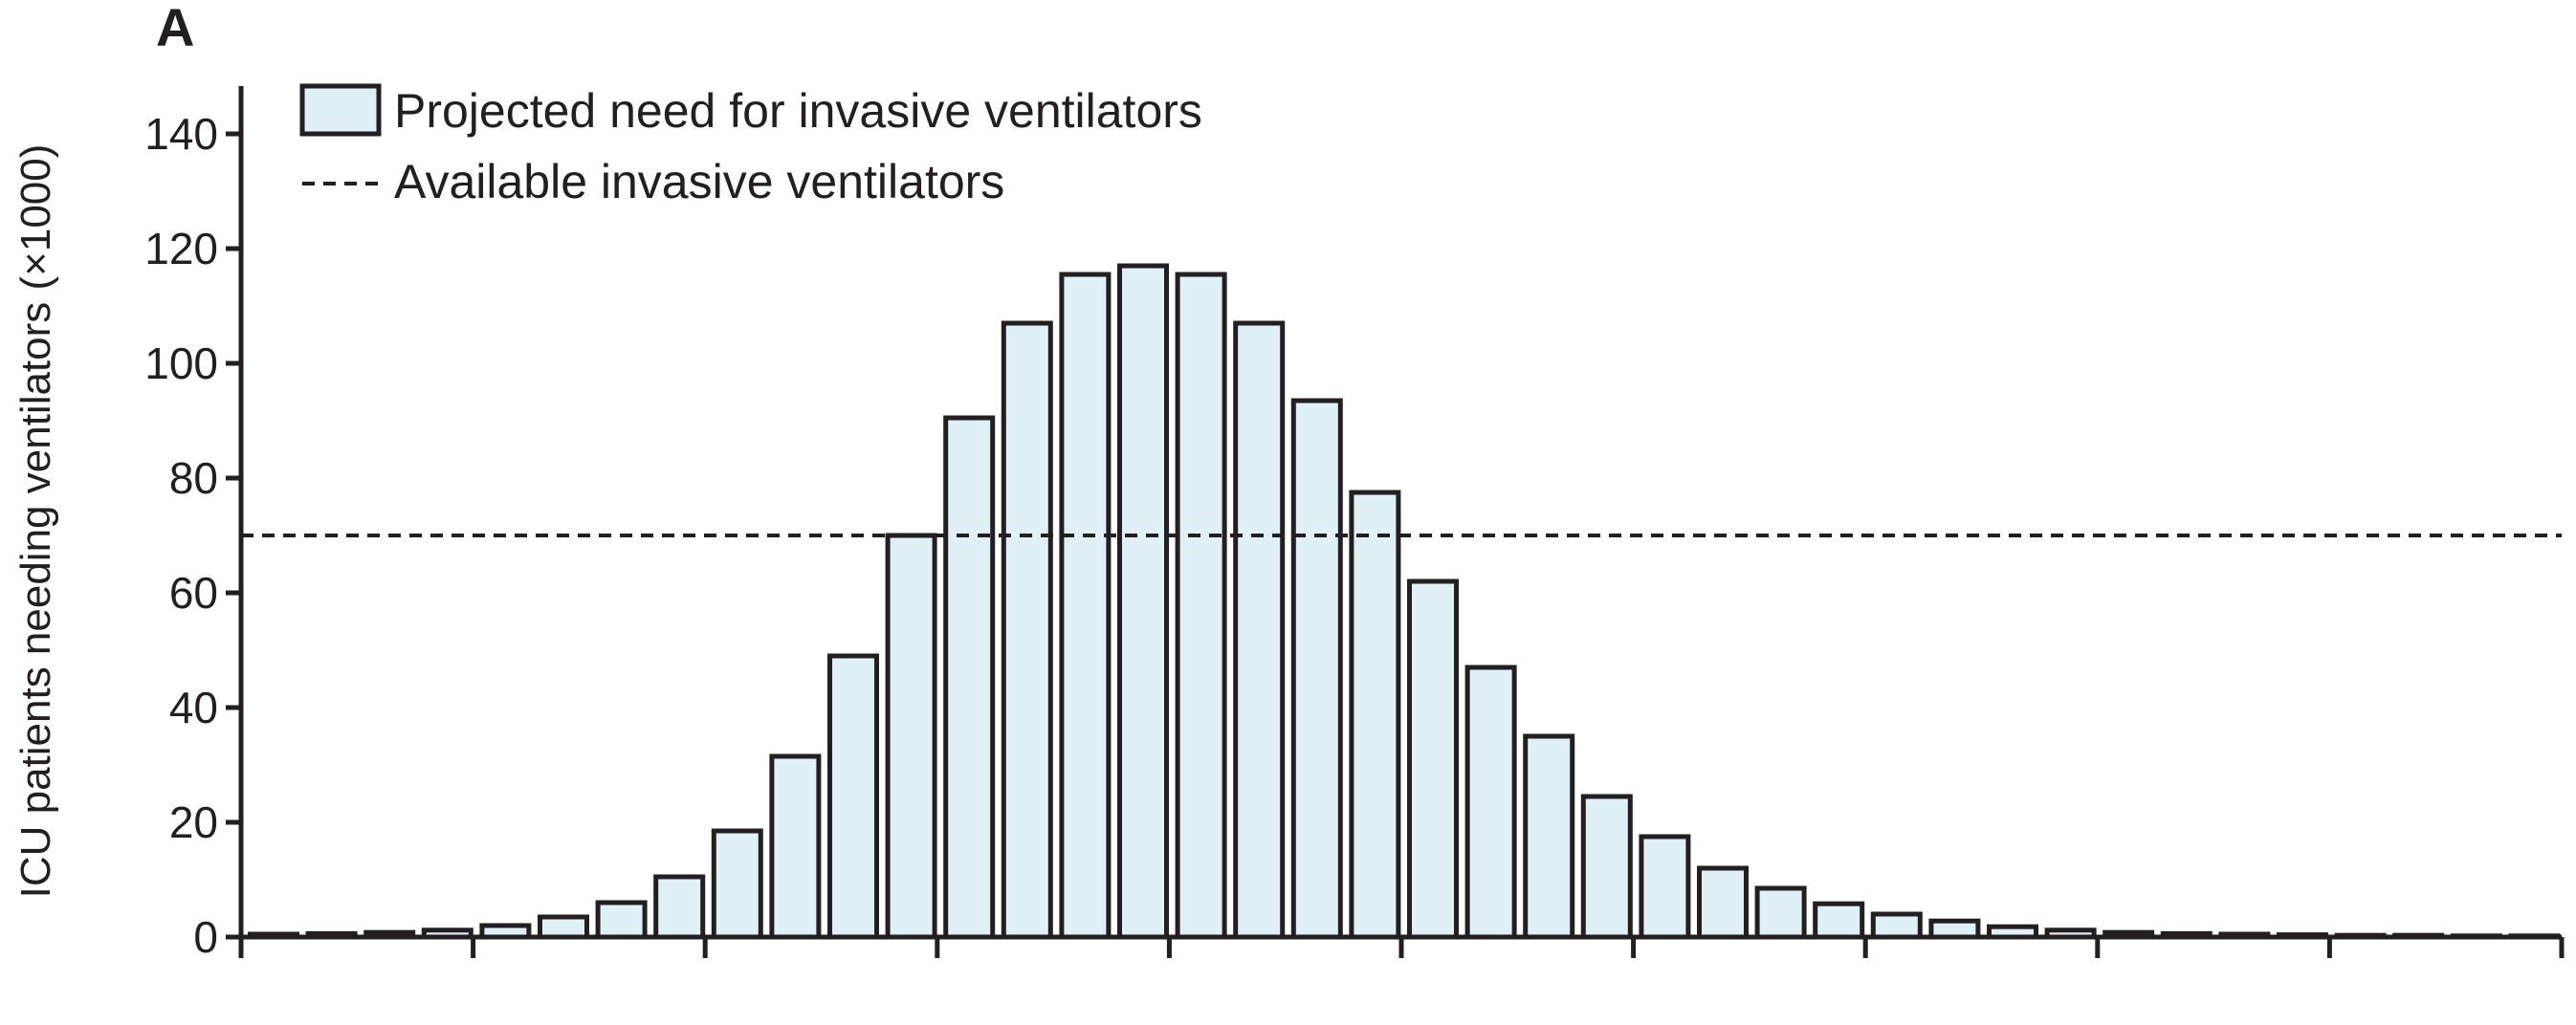 This screenshot has width=2576, height=1025. What do you see at coordinates (194, 822) in the screenshot?
I see `y-tick-label: 20` at bounding box center [194, 822].